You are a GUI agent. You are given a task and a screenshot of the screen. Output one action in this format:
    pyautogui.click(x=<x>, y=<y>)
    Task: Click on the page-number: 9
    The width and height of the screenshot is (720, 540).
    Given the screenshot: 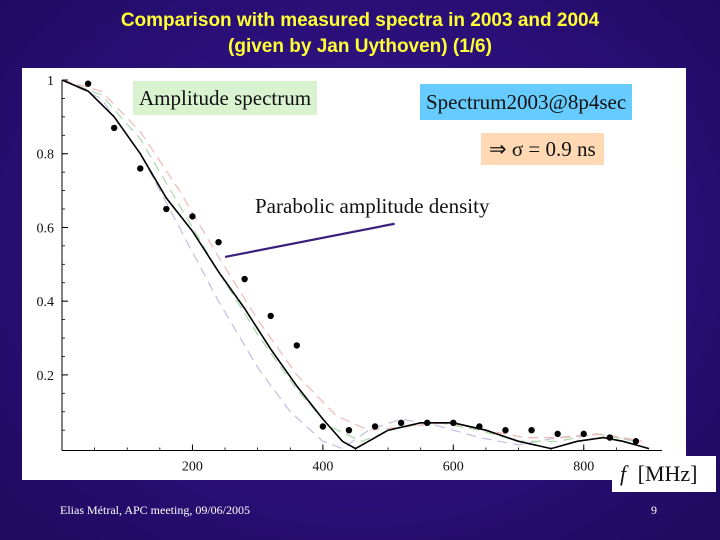 What is the action you would take?
    pyautogui.click(x=654, y=510)
    